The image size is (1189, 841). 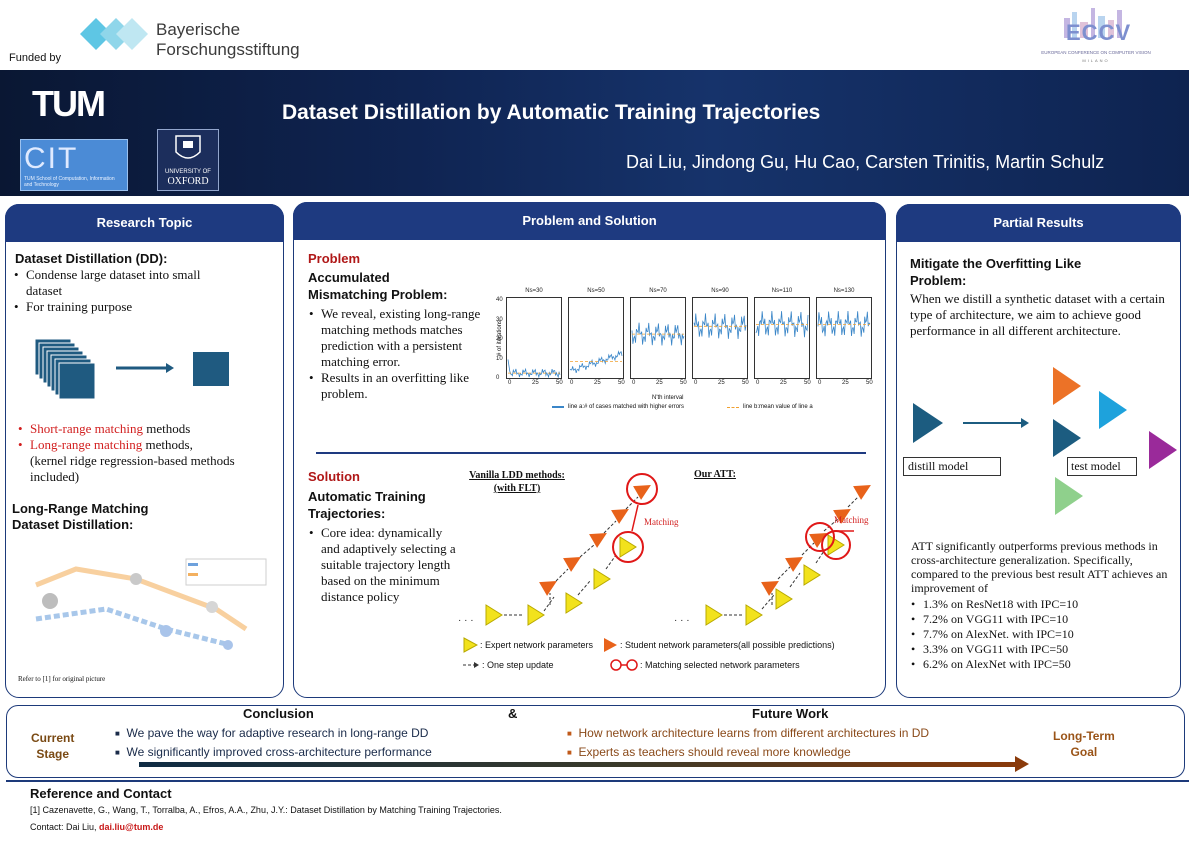 What do you see at coordinates (378, 294) in the screenshot?
I see `problem-title-2: Mismatching Problem:` at bounding box center [378, 294].